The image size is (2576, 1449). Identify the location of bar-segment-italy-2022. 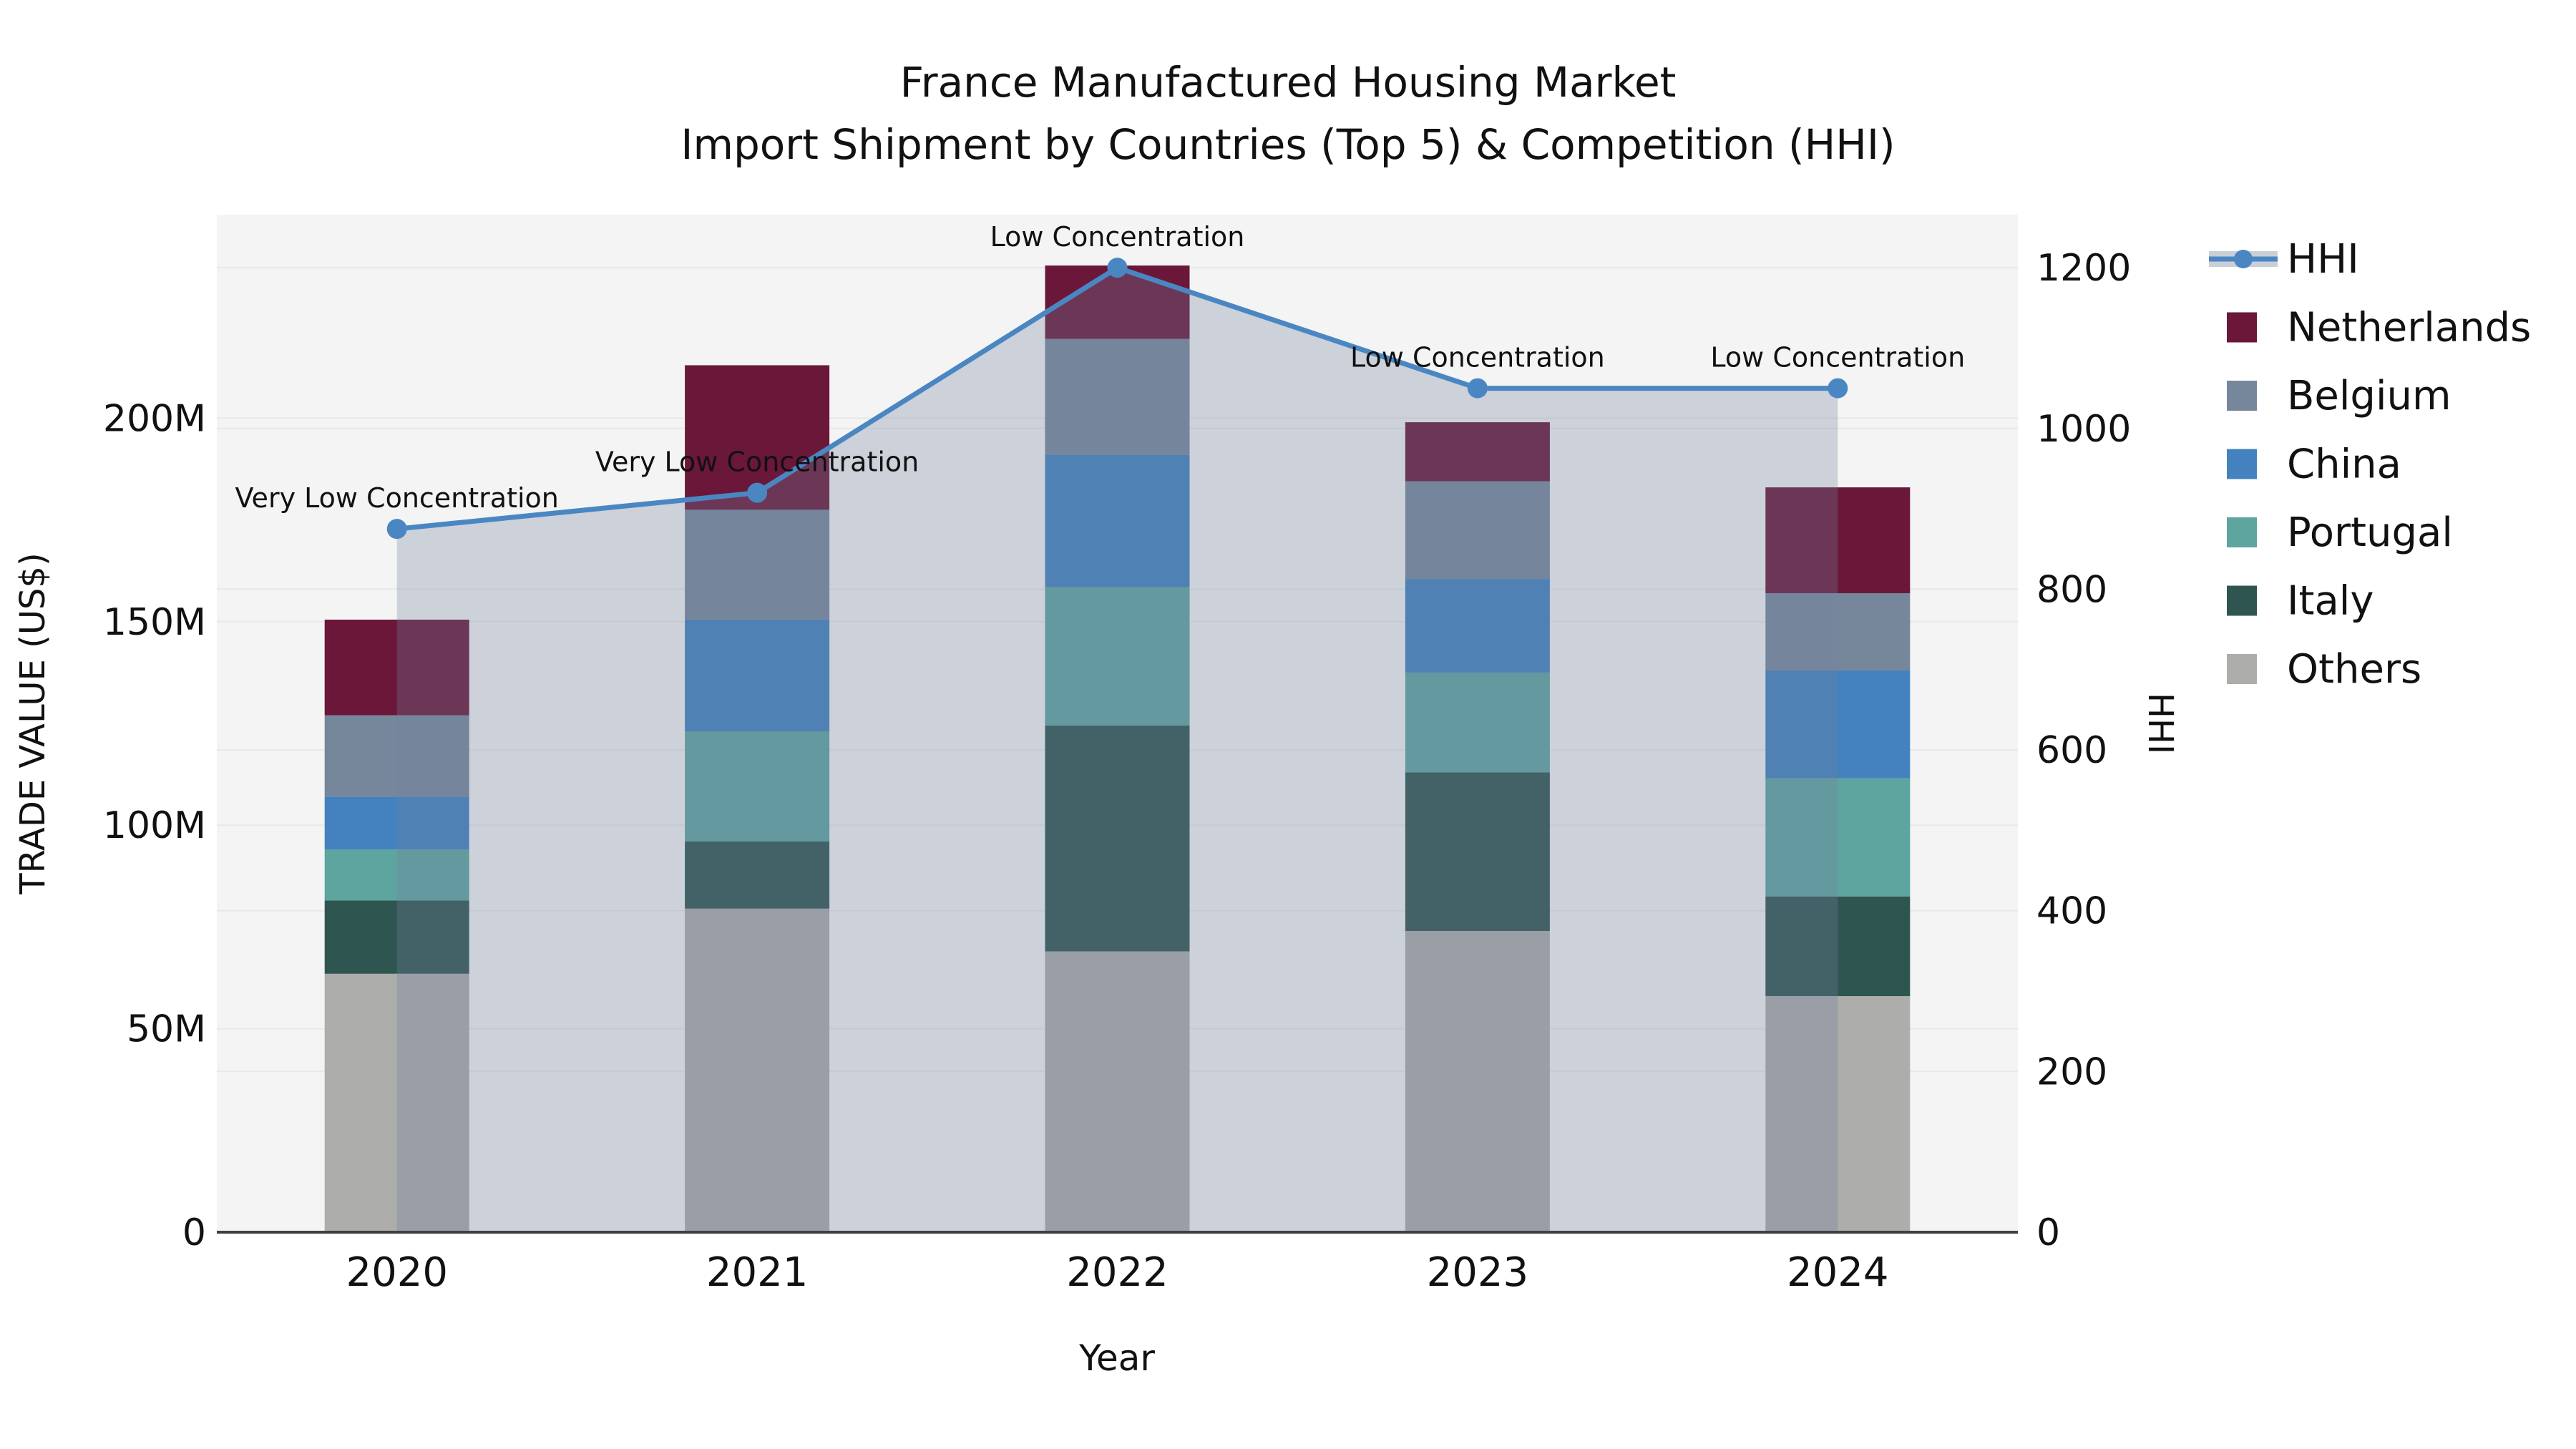
(1117, 838).